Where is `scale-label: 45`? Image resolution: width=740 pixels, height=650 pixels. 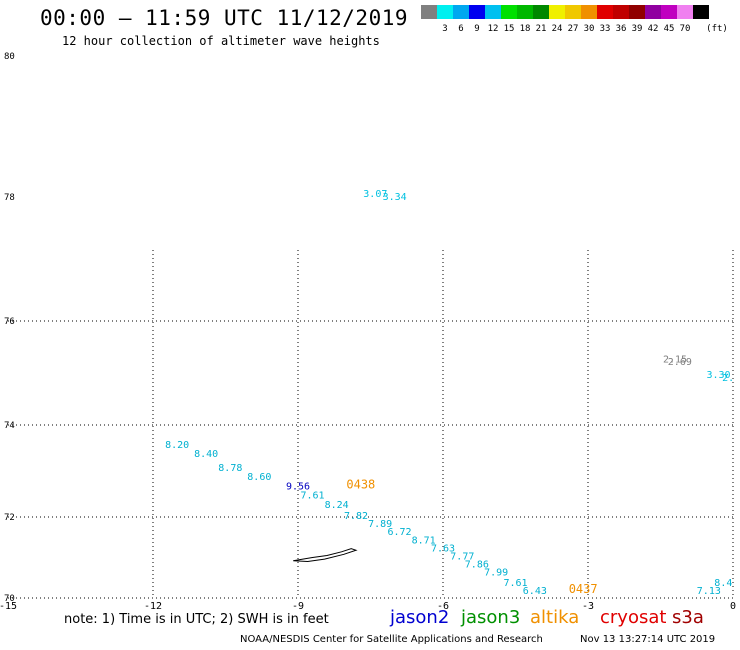
scale-label: 45 is located at coordinates (669, 29).